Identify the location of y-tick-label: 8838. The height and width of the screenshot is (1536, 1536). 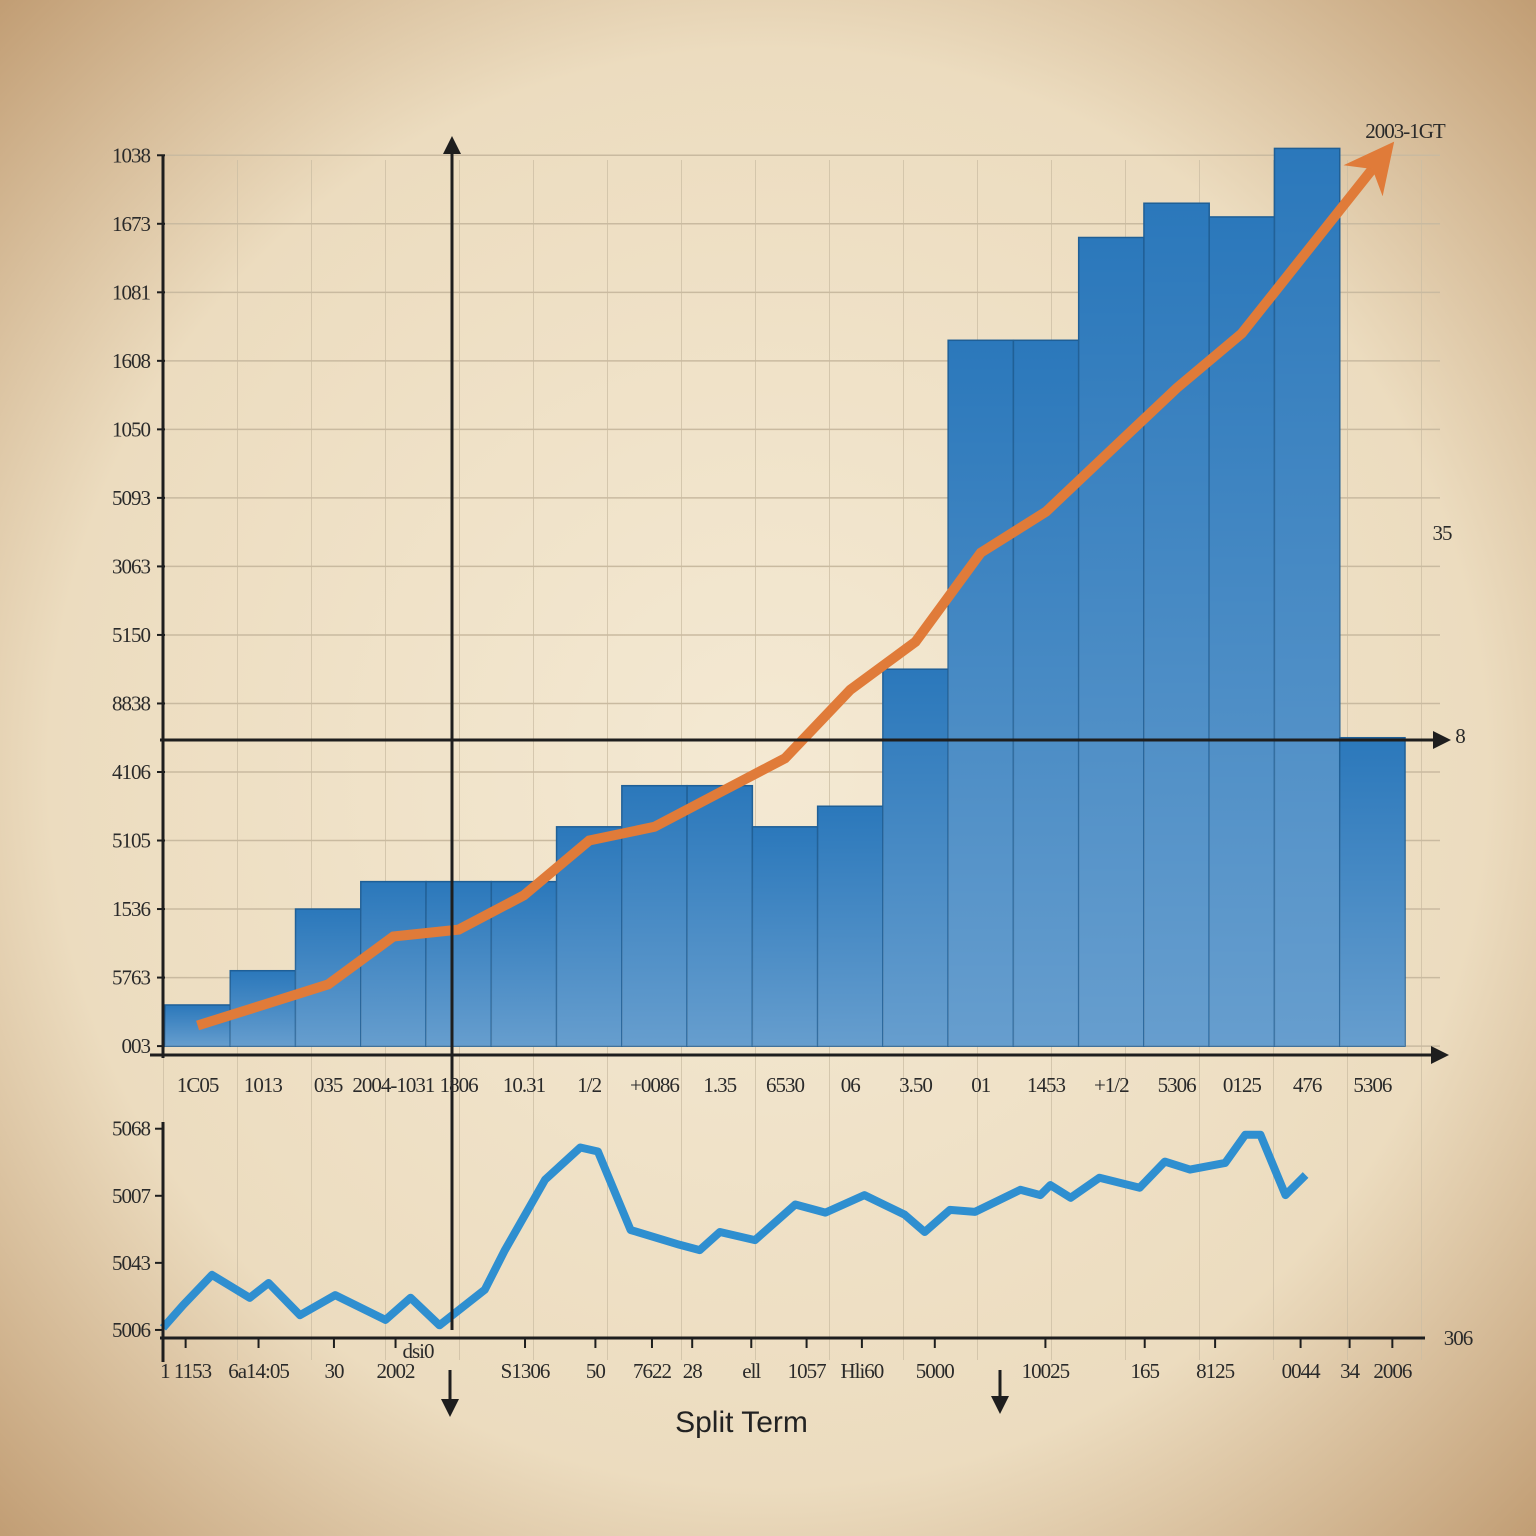
(131, 703).